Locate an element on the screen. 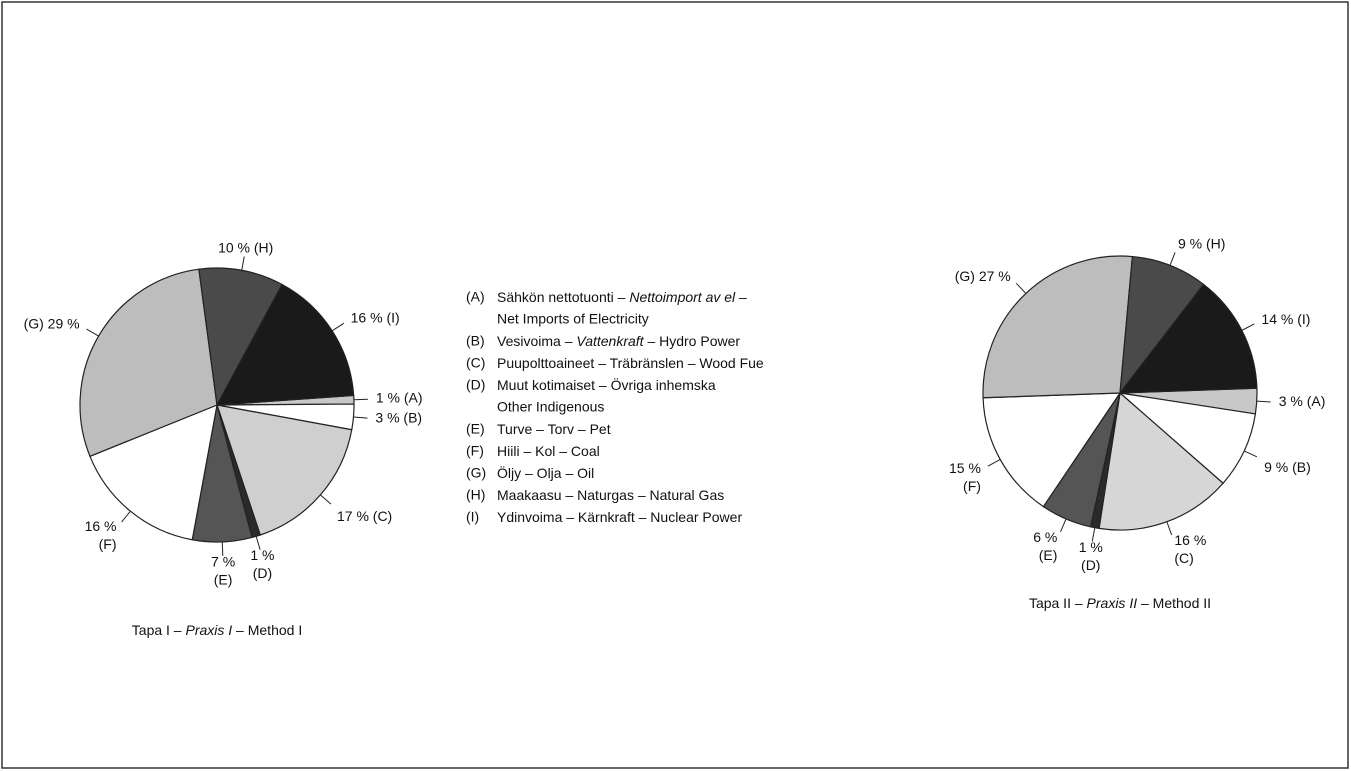  text-part: Tapa II – is located at coordinates (1058, 603).